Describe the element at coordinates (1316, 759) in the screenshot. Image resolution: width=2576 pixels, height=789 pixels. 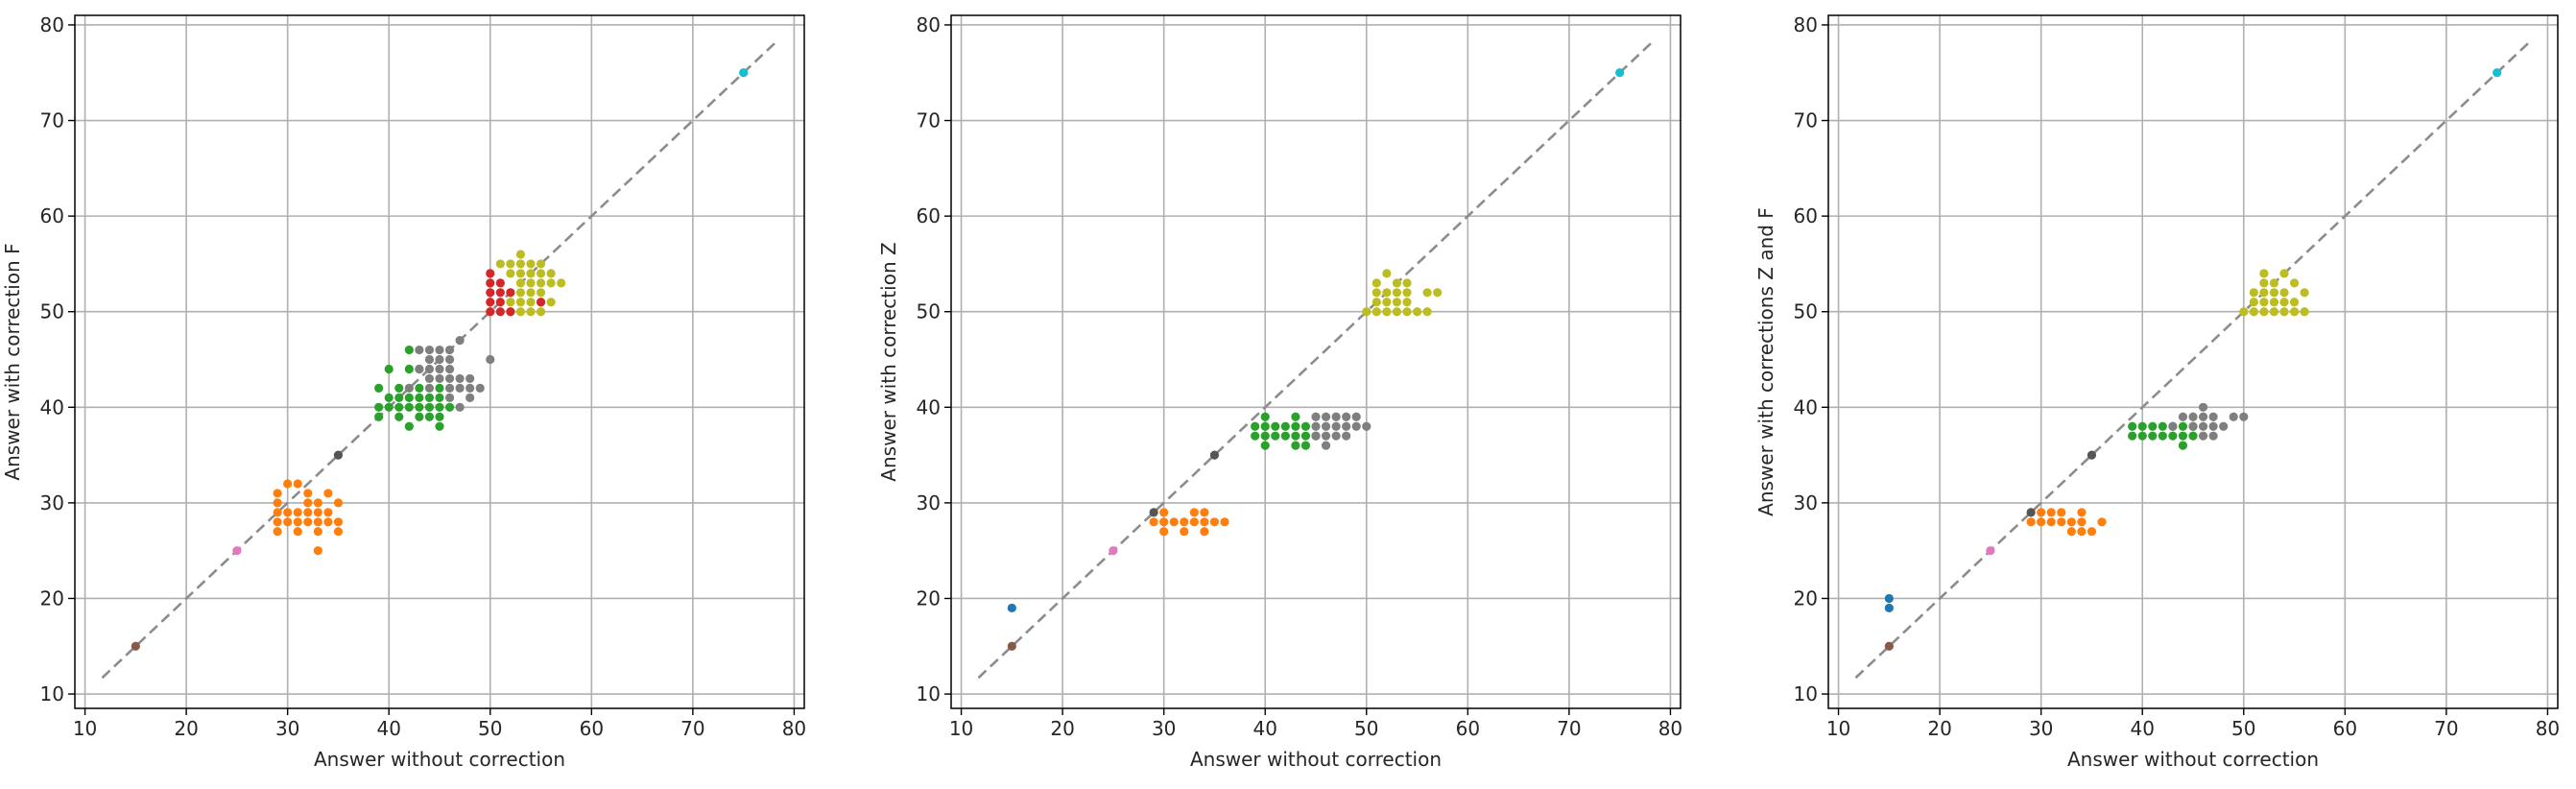
I see `x-axis-label: Answer without correction` at that location.